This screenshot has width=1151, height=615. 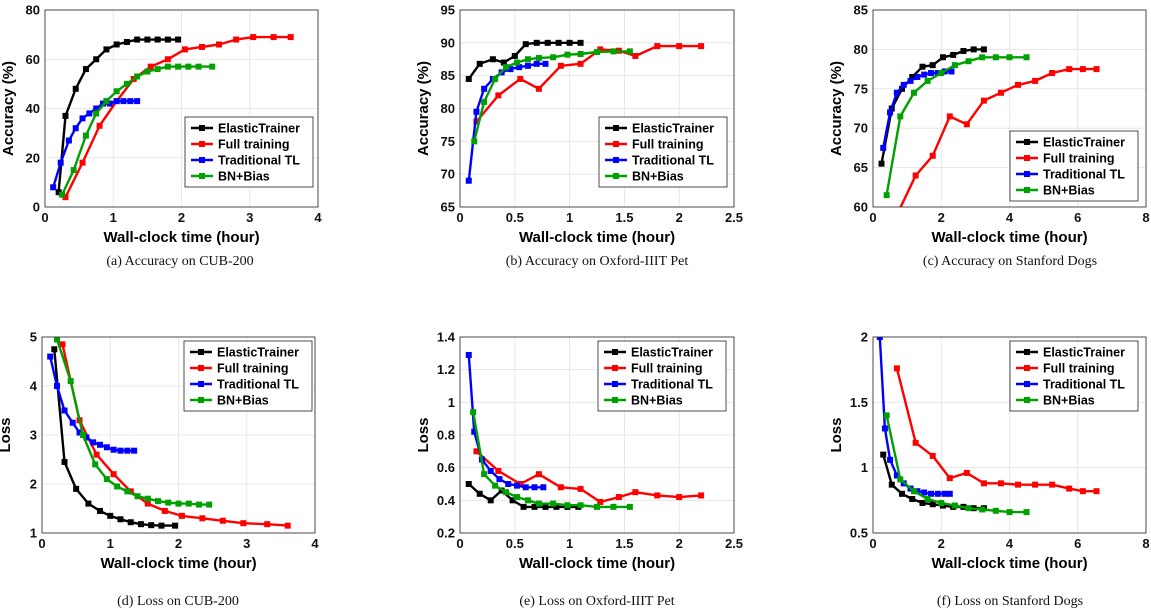 I want to click on y-tick-label: 3, so click(x=33, y=435).